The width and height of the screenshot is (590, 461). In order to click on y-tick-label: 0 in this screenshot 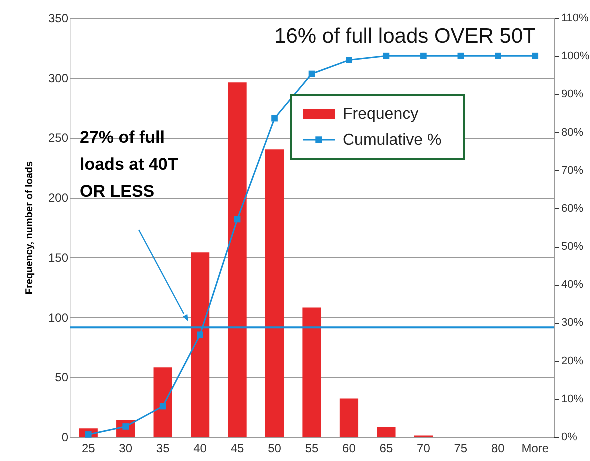, I will do `click(65, 437)`.